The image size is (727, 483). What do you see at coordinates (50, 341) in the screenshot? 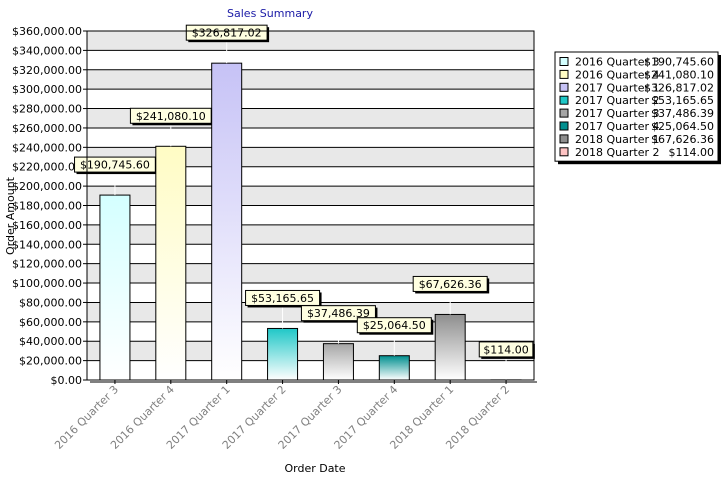
I see `y-tick-label: $40,000.00` at bounding box center [50, 341].